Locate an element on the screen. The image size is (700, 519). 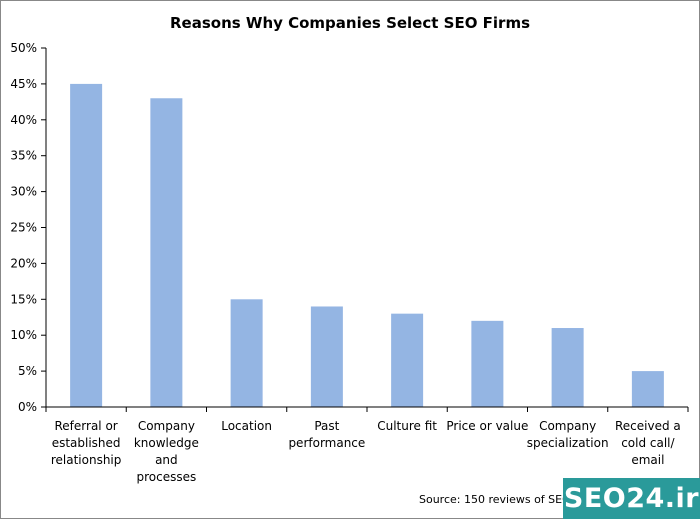
y-tick-label: 0% is located at coordinates (27, 407).